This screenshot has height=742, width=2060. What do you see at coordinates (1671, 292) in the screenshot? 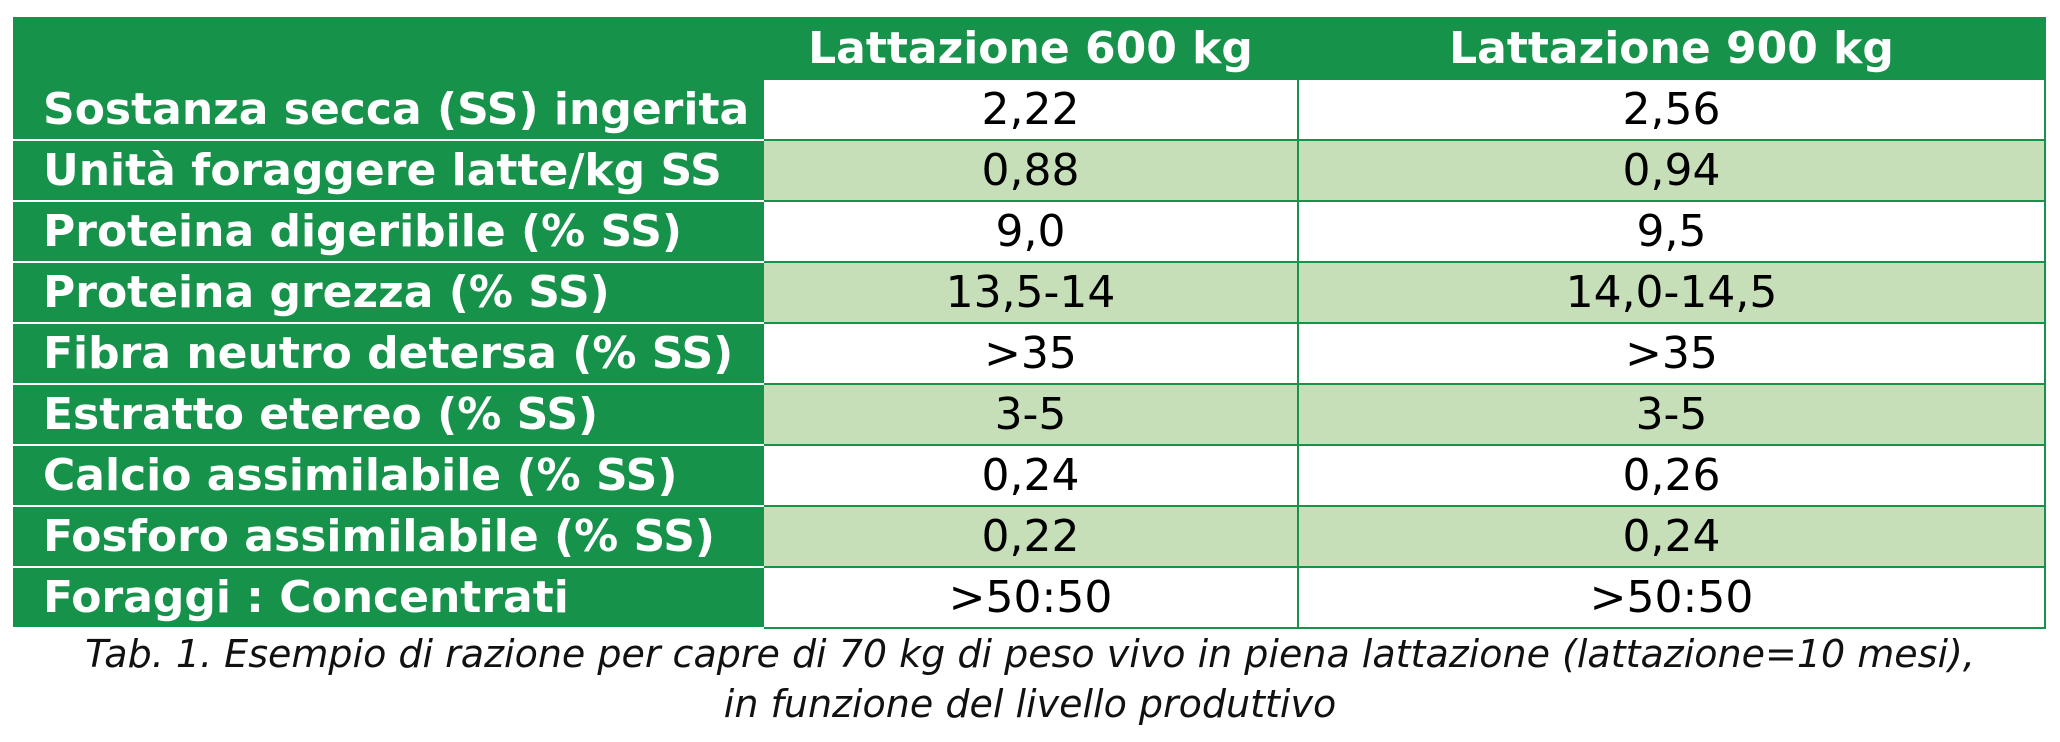
I see `cell-value: 14,0-14,5` at bounding box center [1671, 292].